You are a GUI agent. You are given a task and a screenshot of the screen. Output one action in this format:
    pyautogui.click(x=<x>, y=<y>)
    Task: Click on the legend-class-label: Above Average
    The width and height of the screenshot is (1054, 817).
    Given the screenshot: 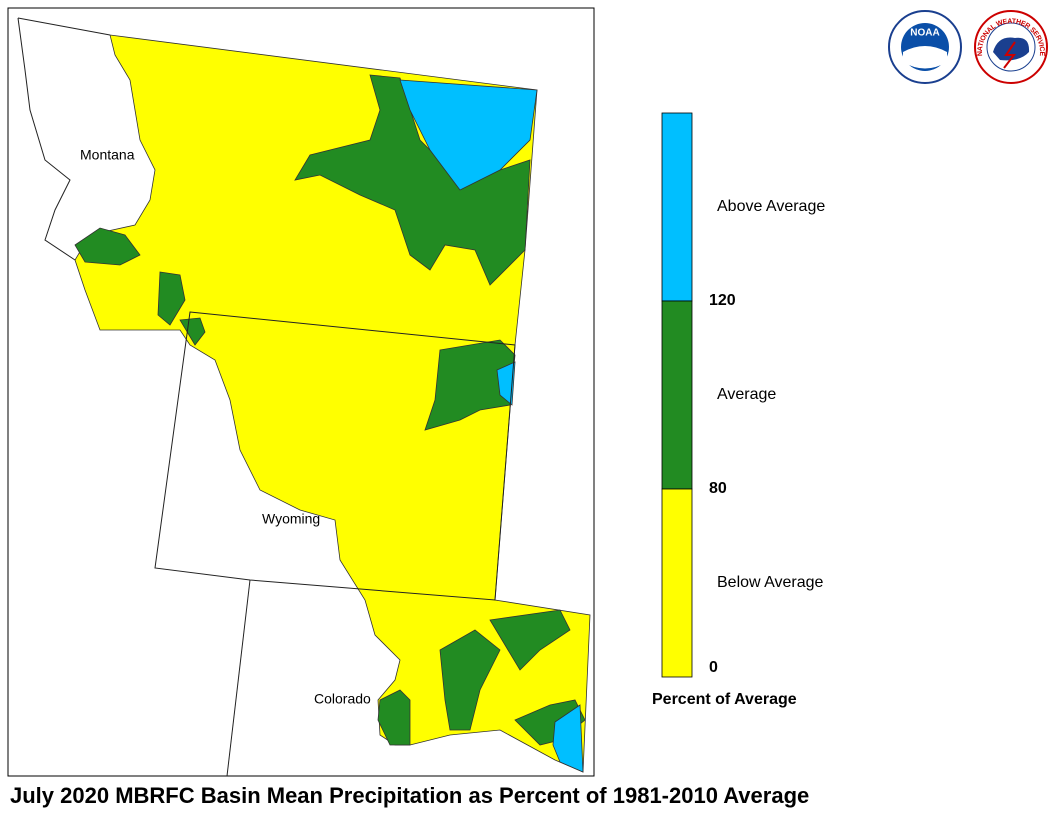 What is the action you would take?
    pyautogui.click(x=771, y=206)
    